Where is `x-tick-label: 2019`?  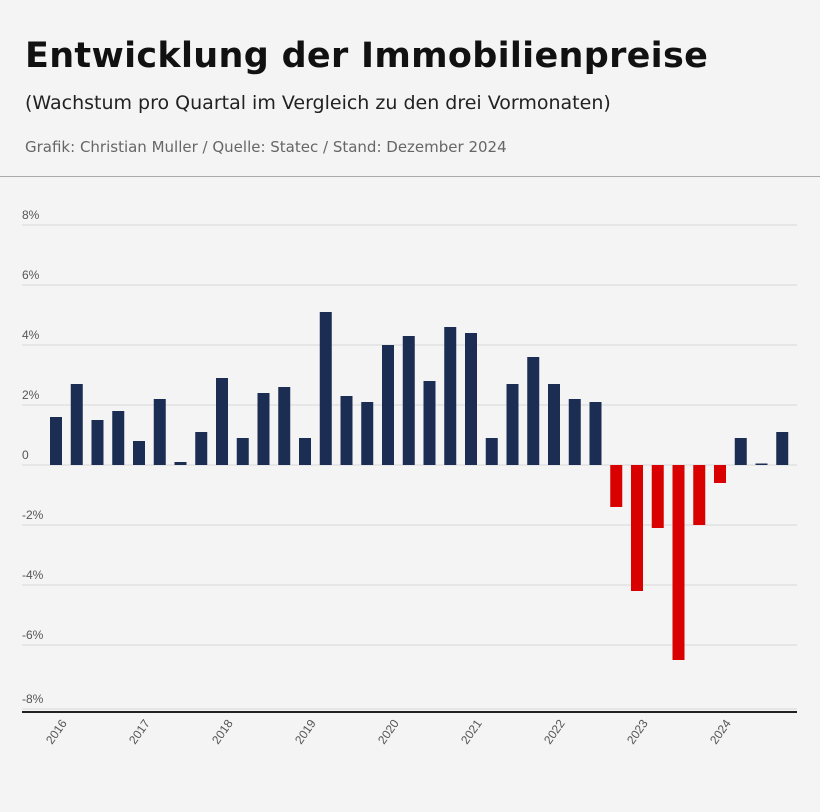
x-tick-label: 2019 is located at coordinates (305, 732).